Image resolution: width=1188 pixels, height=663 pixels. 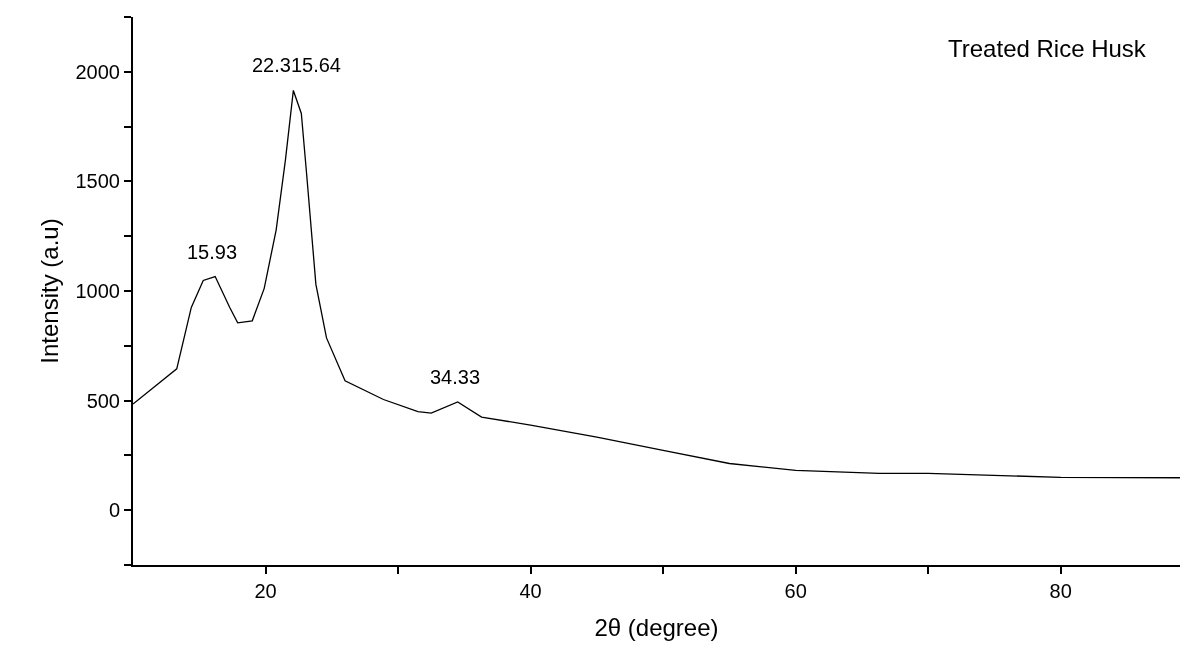 What do you see at coordinates (212, 252) in the screenshot?
I see `annotation: 15.93` at bounding box center [212, 252].